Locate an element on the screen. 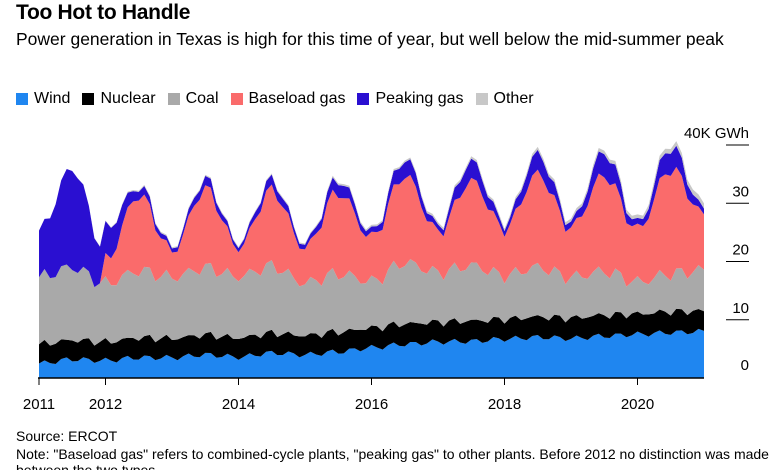 The height and width of the screenshot is (470, 780). legend-item-other: Other is located at coordinates (504, 99).